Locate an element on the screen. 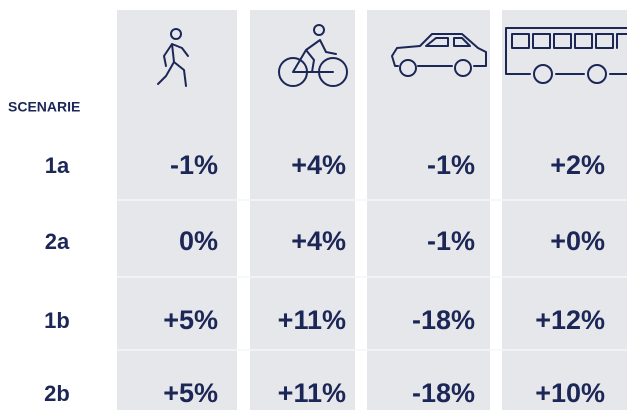 This screenshot has height=420, width=627. row-label: 2b is located at coordinates (57, 393).